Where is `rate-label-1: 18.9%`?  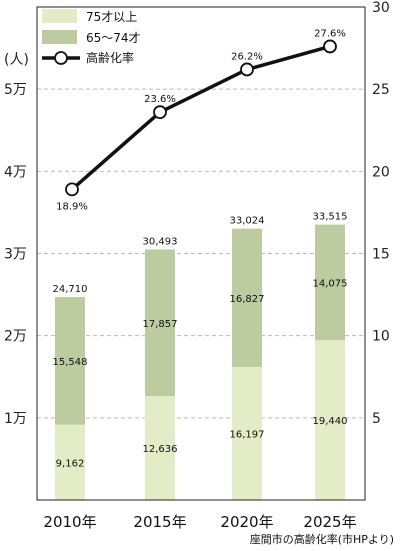 rate-label-1: 18.9% is located at coordinates (72, 206).